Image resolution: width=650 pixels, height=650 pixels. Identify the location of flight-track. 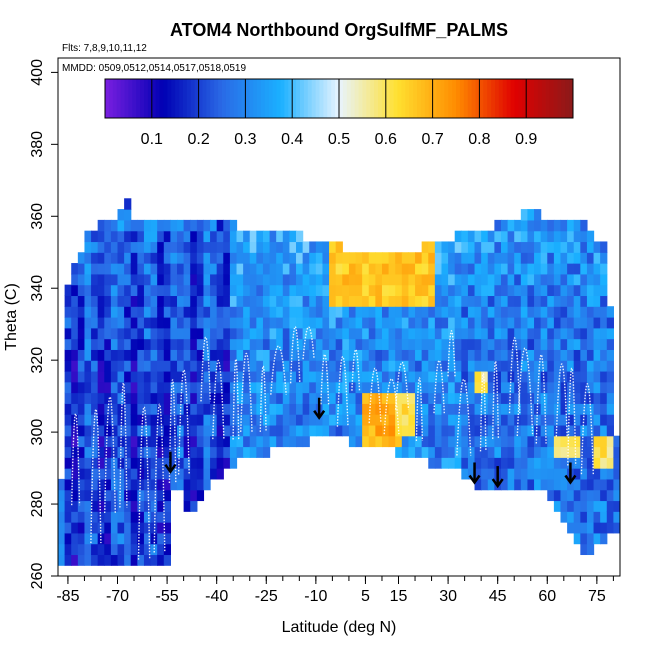
(483, 412).